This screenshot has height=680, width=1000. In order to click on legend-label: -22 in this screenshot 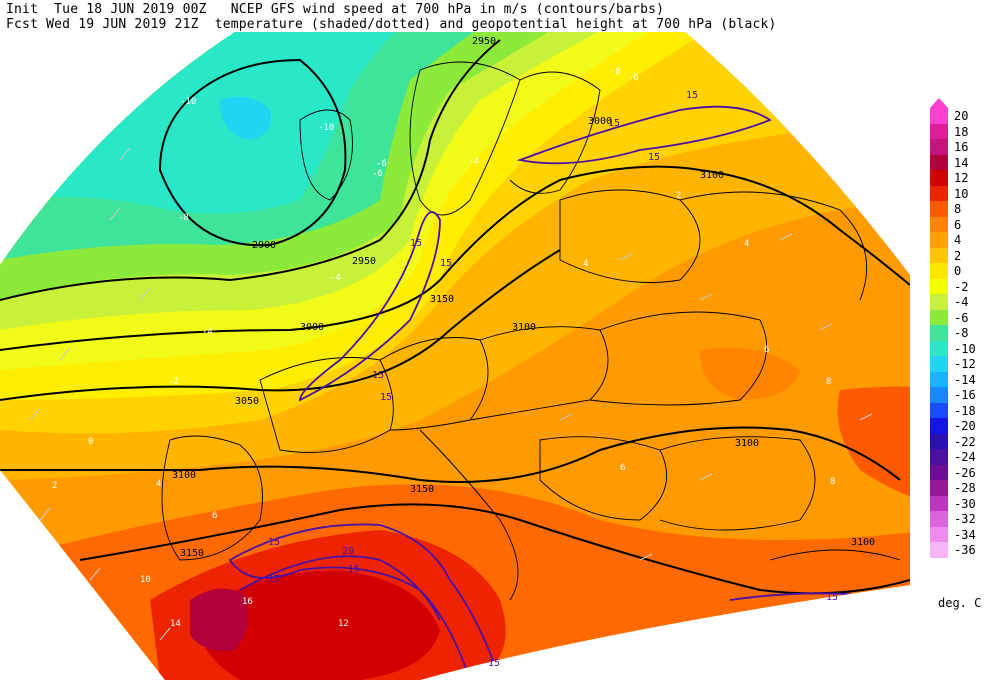, I will do `click(965, 441)`.